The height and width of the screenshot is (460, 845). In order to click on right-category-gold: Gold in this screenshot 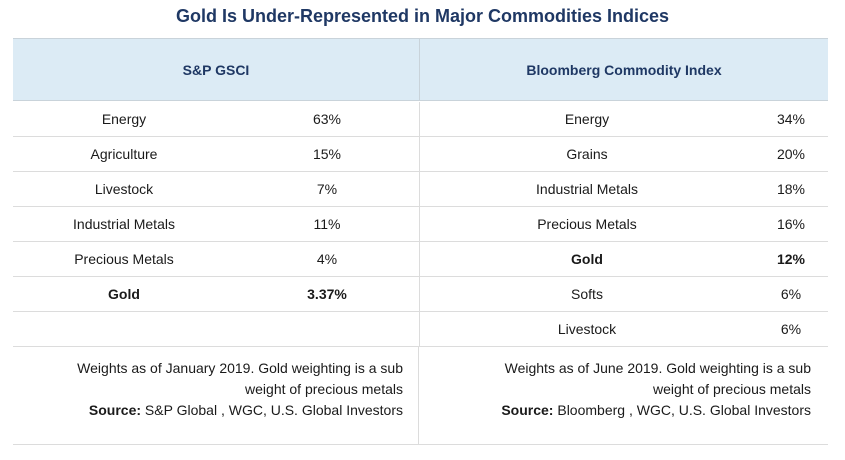, I will do `click(587, 259)`.